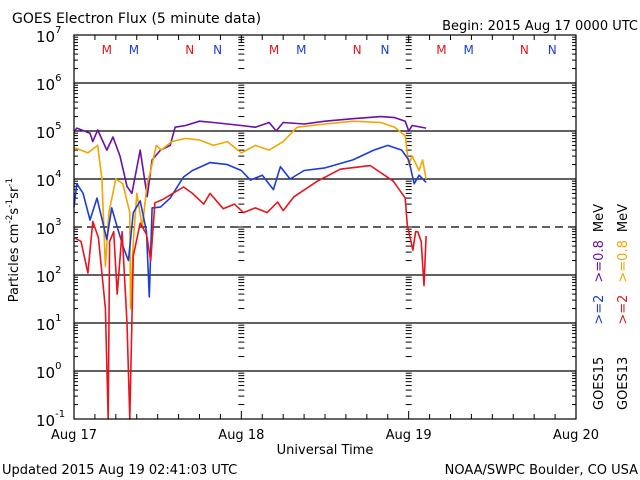 This screenshot has height=480, width=640. I want to click on y-tick-label: 10¹, so click(48, 323).